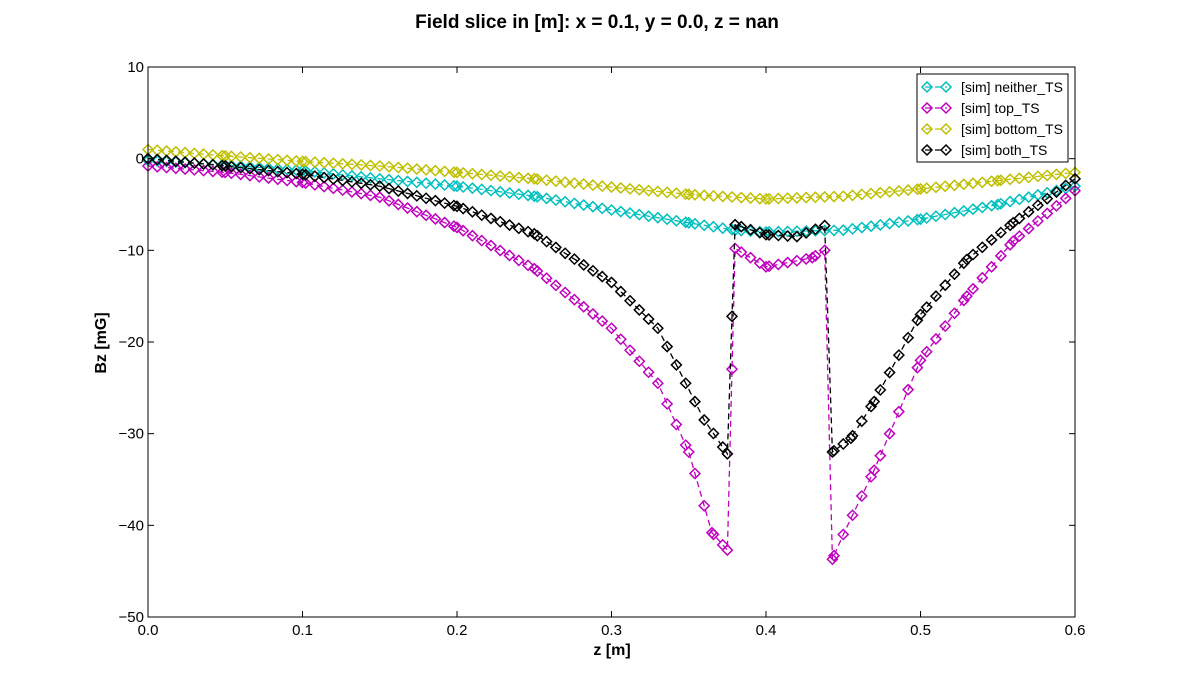 This screenshot has height=687, width=1195. What do you see at coordinates (302, 630) in the screenshot?
I see `x-tick-label: 0.1` at bounding box center [302, 630].